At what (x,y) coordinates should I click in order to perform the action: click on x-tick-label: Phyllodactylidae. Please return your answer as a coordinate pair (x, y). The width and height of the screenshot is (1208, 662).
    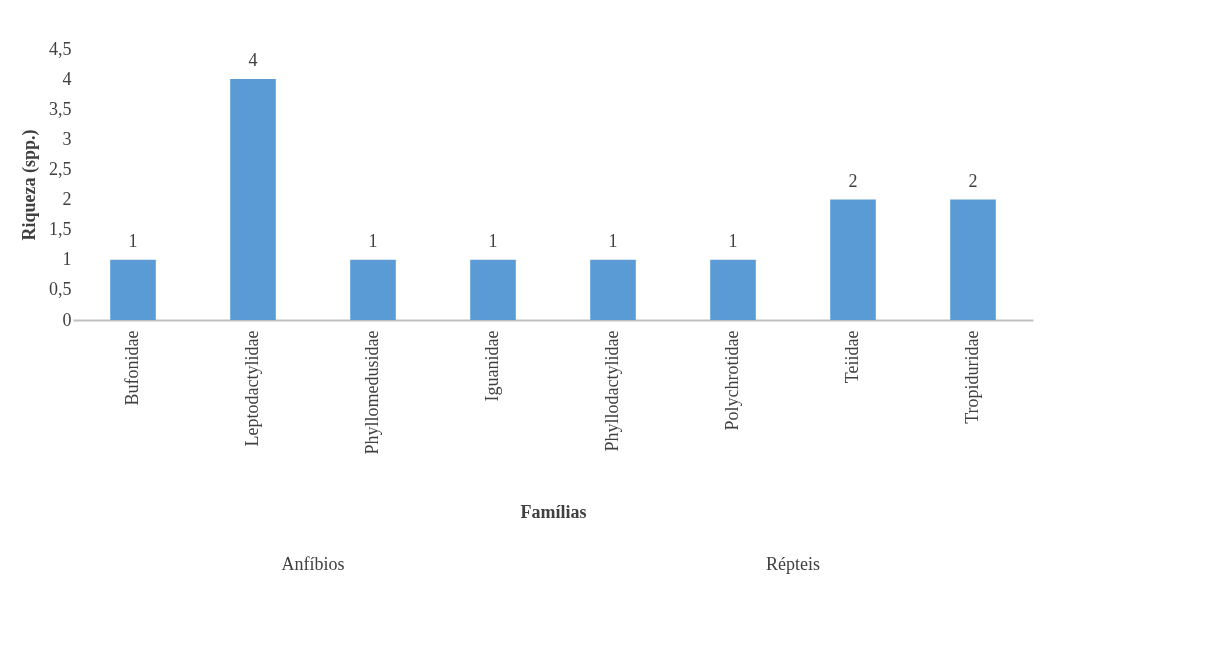
    Looking at the image, I should click on (612, 391).